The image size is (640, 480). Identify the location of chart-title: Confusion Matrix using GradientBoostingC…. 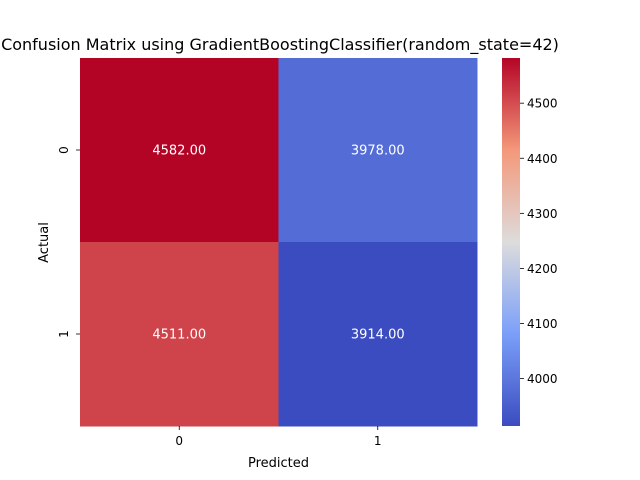
(280, 45).